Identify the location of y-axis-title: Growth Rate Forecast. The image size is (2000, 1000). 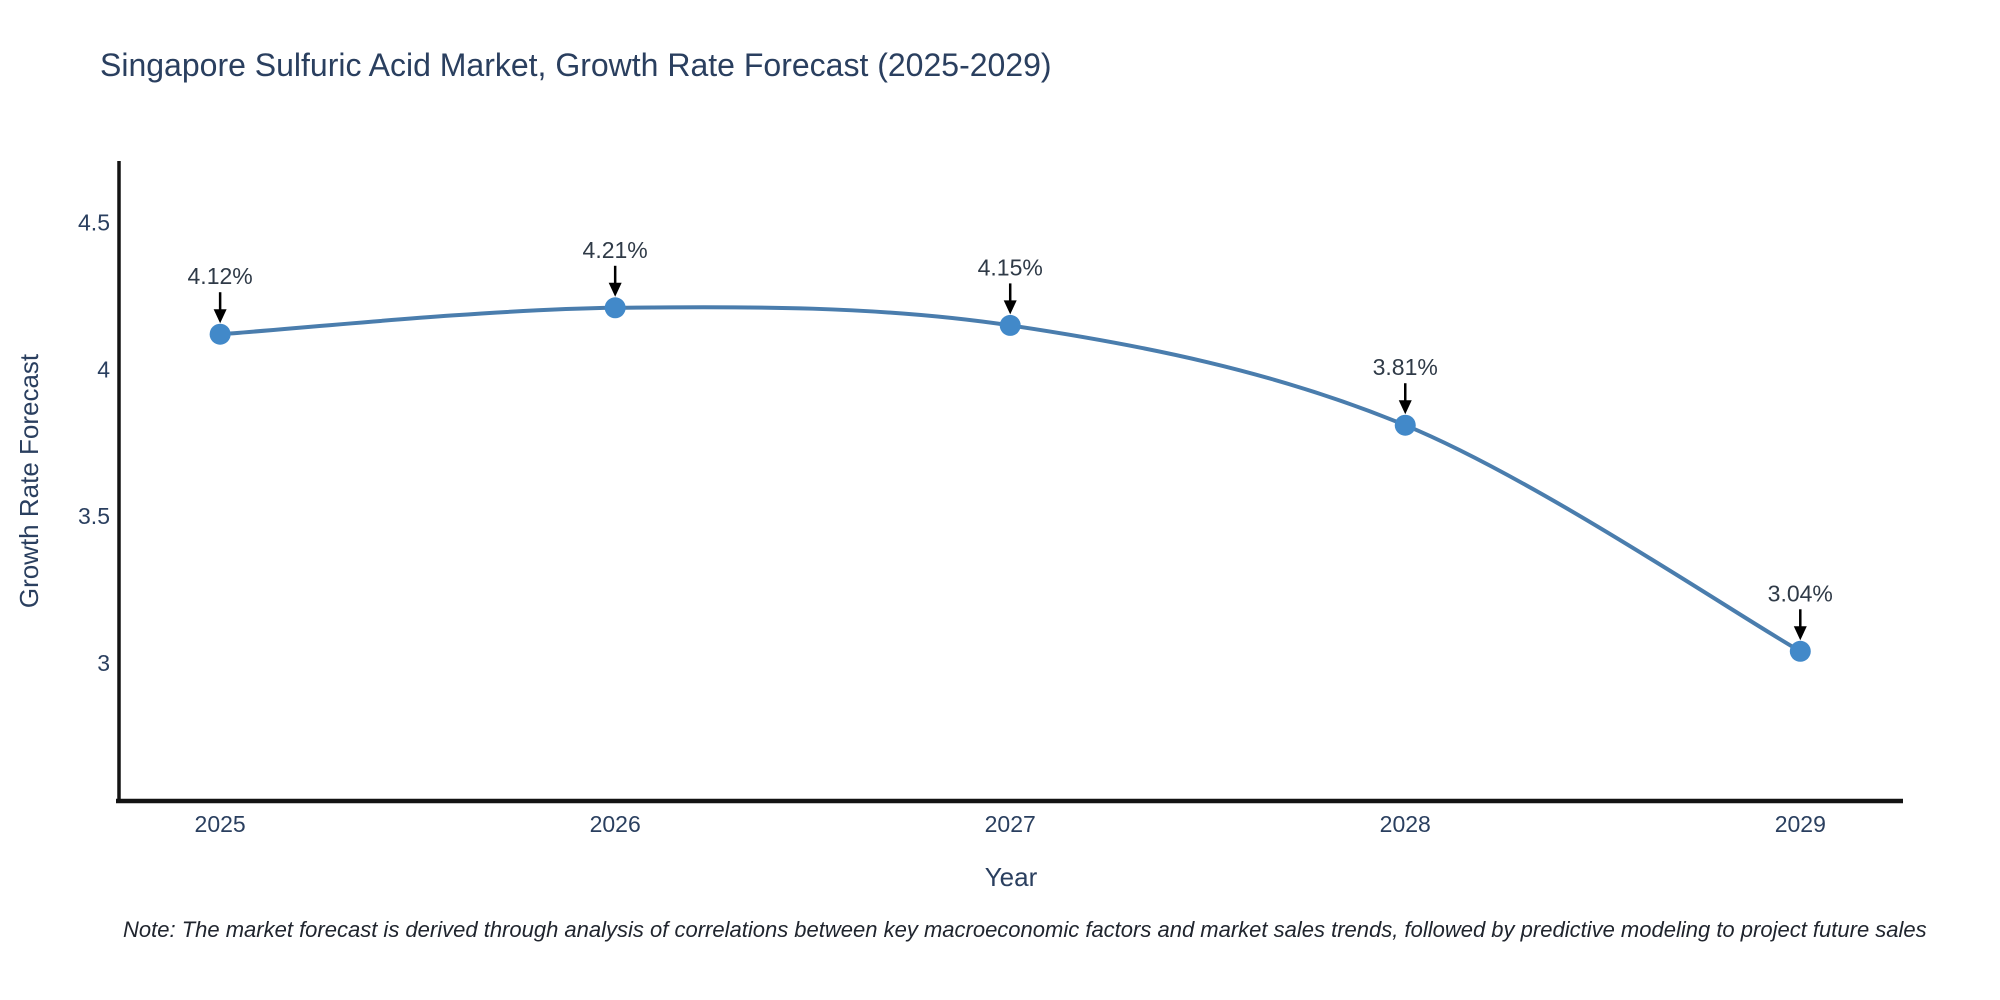
(29, 480).